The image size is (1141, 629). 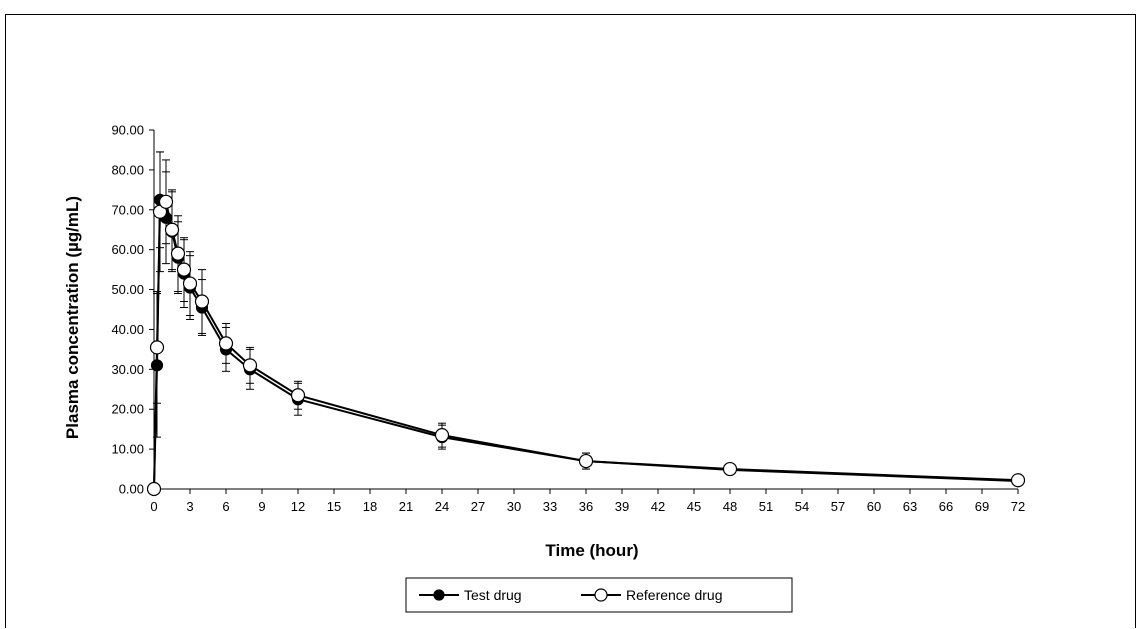 What do you see at coordinates (493, 595) in the screenshot?
I see `legend-label: Test drug` at bounding box center [493, 595].